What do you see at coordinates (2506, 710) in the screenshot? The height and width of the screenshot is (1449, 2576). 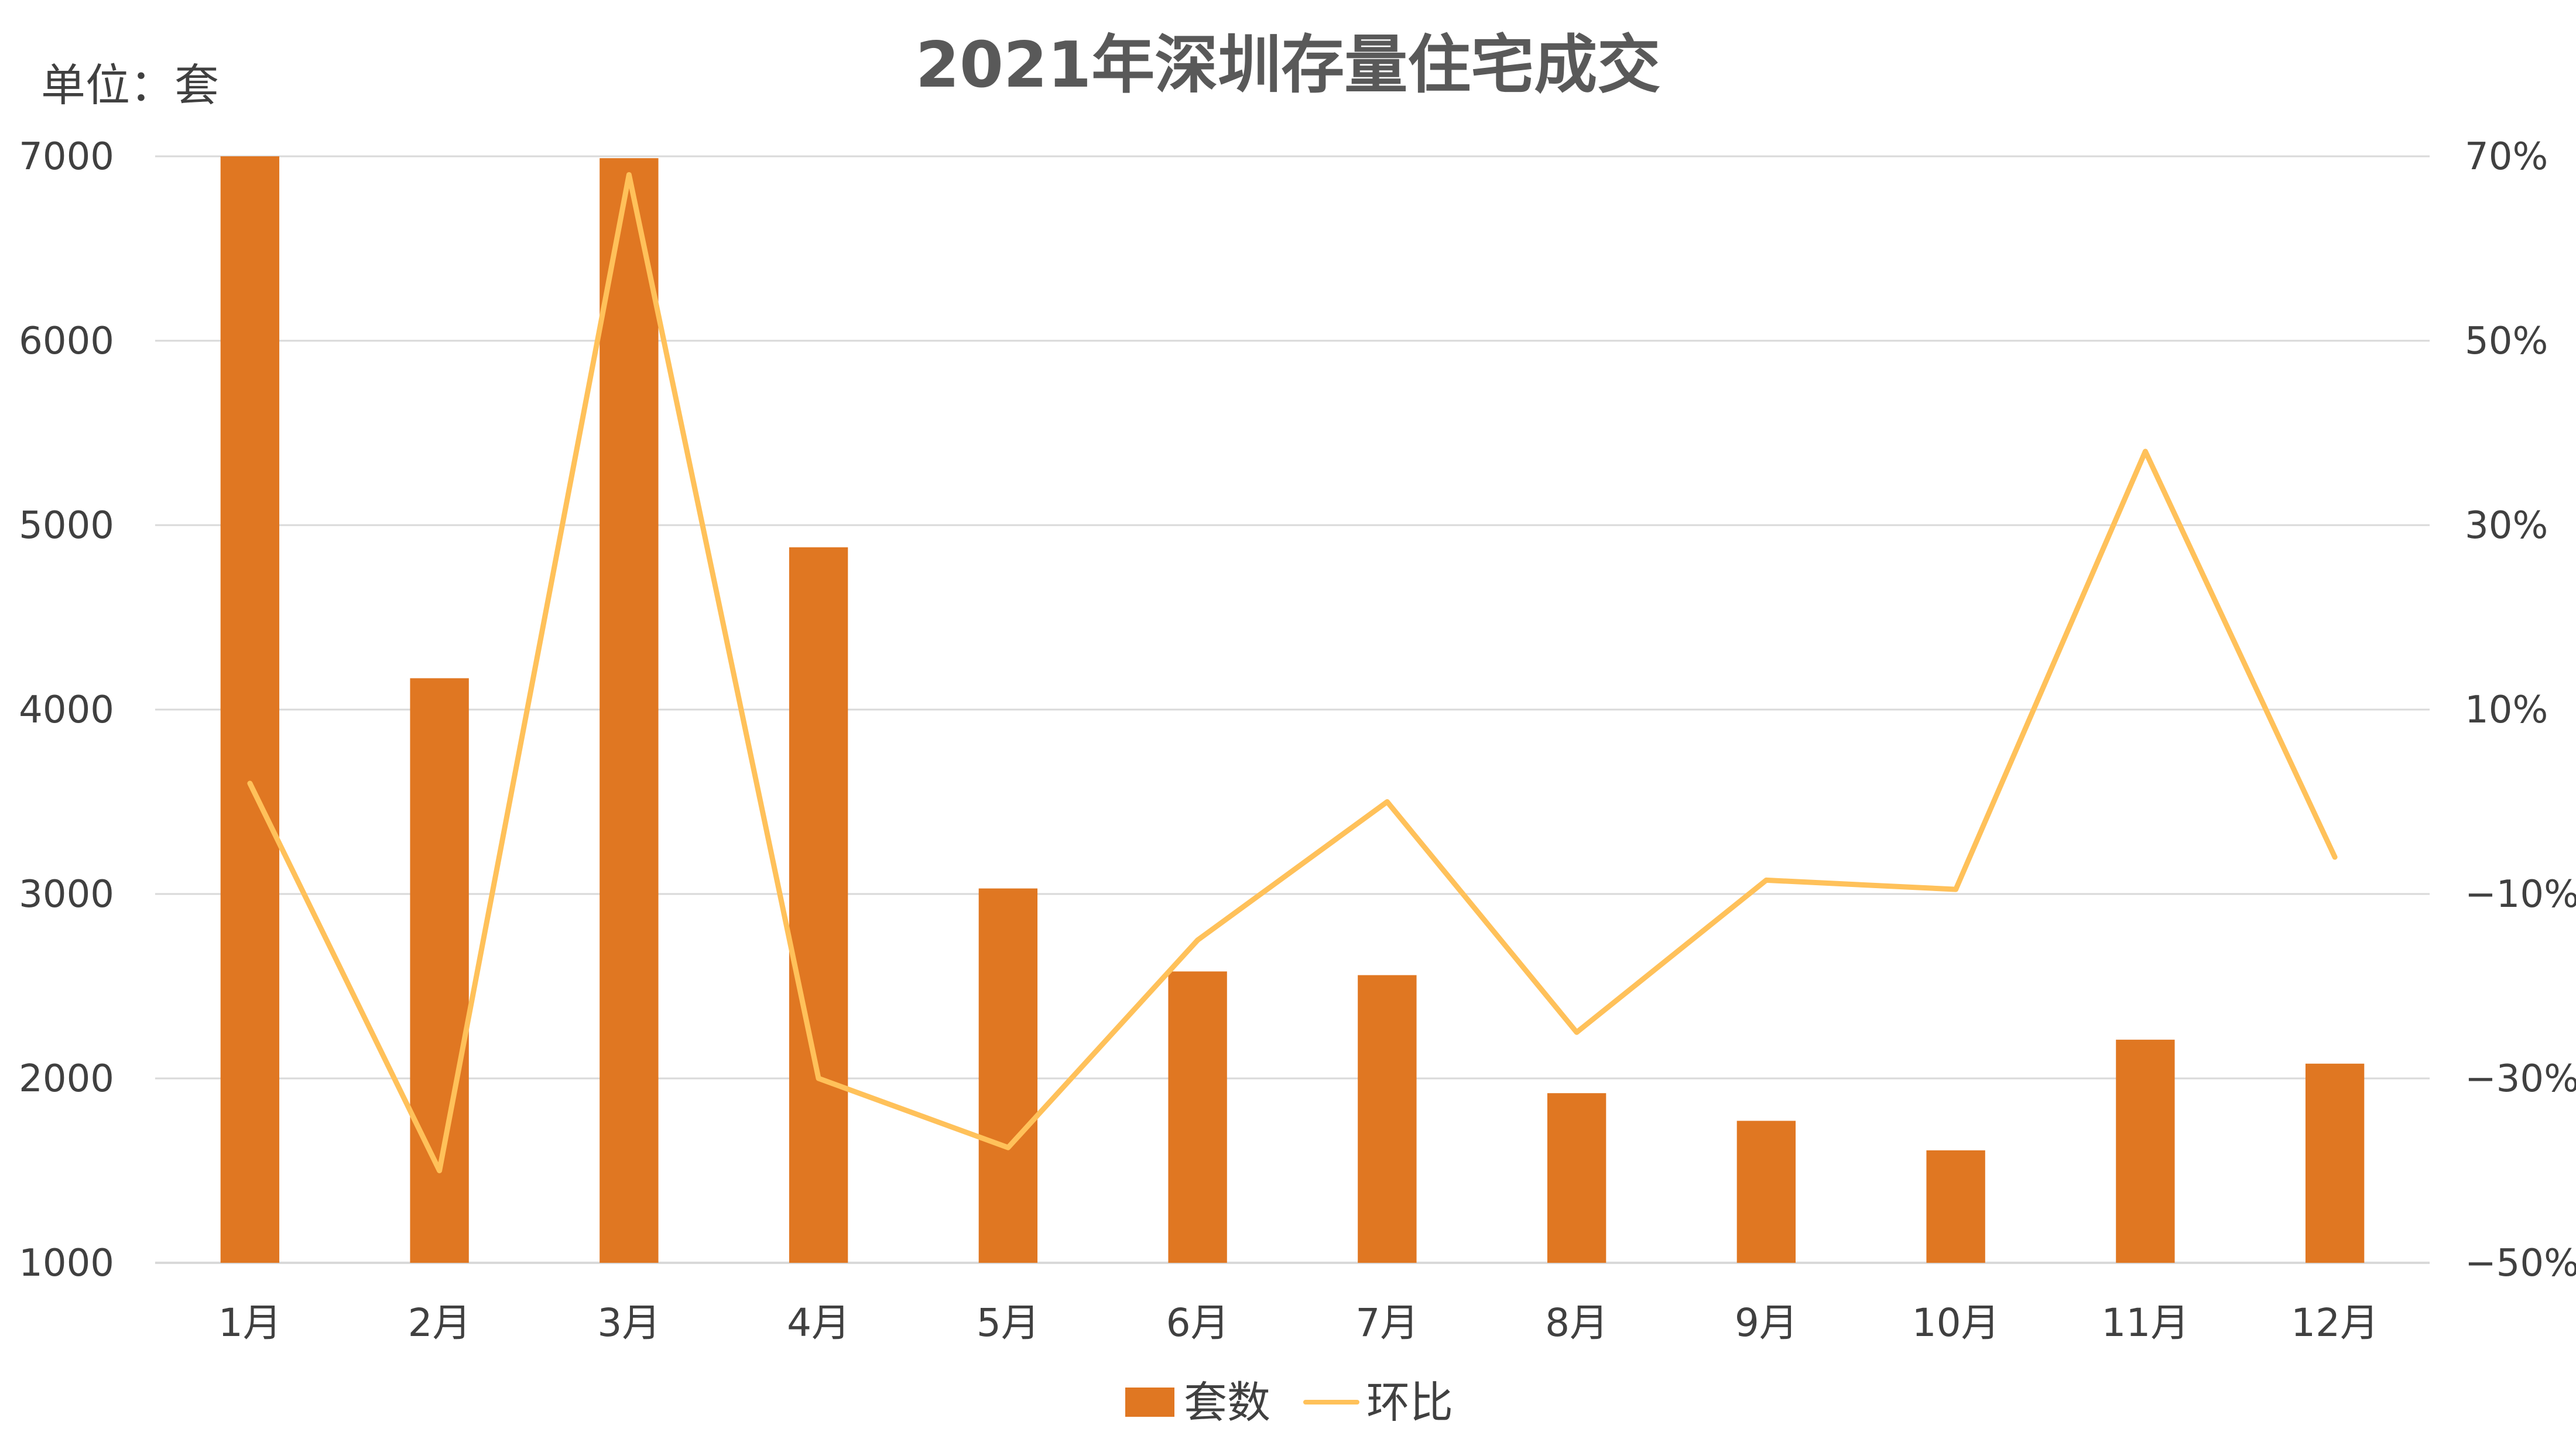 I see `y-tick-right: 10%` at bounding box center [2506, 710].